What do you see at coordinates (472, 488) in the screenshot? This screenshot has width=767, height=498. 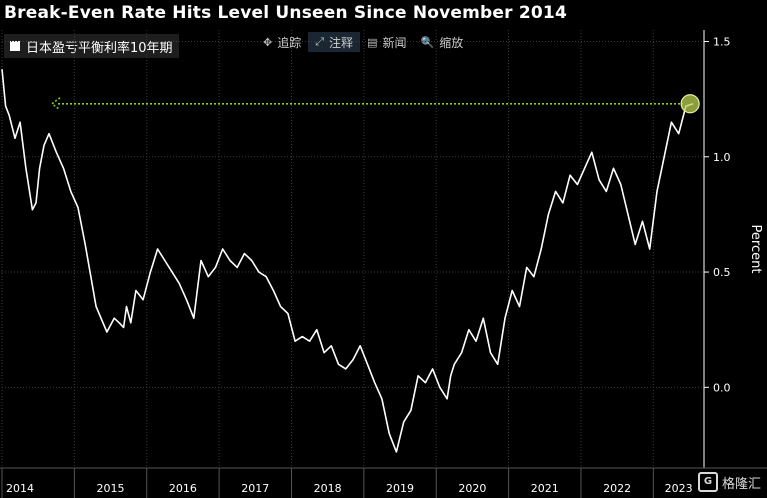 I see `x-tick-label: 2020` at bounding box center [472, 488].